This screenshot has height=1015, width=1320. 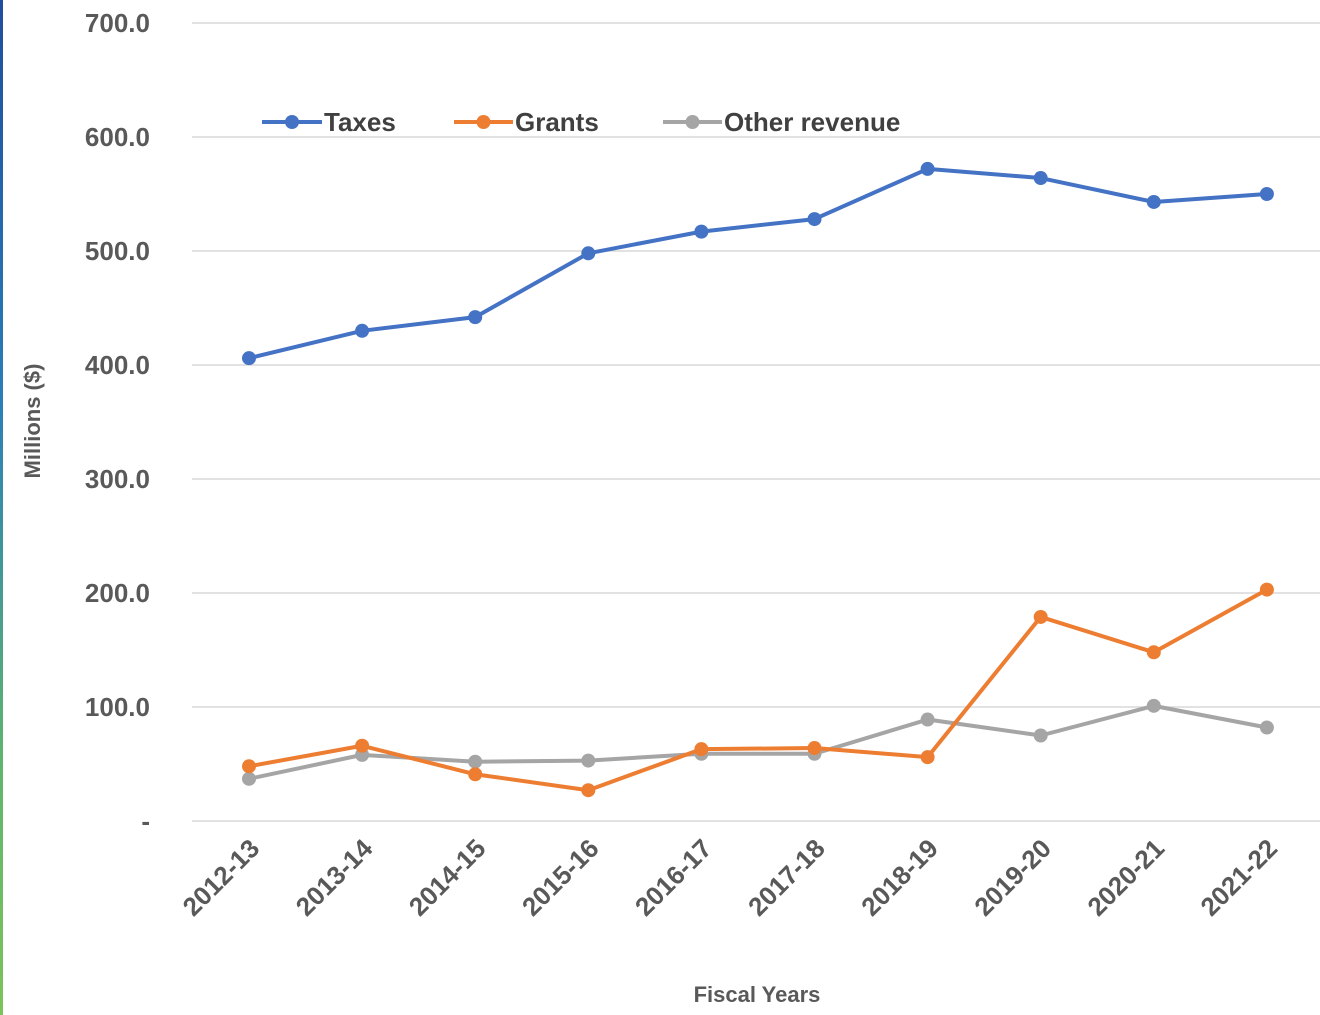 What do you see at coordinates (32, 421) in the screenshot?
I see `y-axis-title: Millions ($)` at bounding box center [32, 421].